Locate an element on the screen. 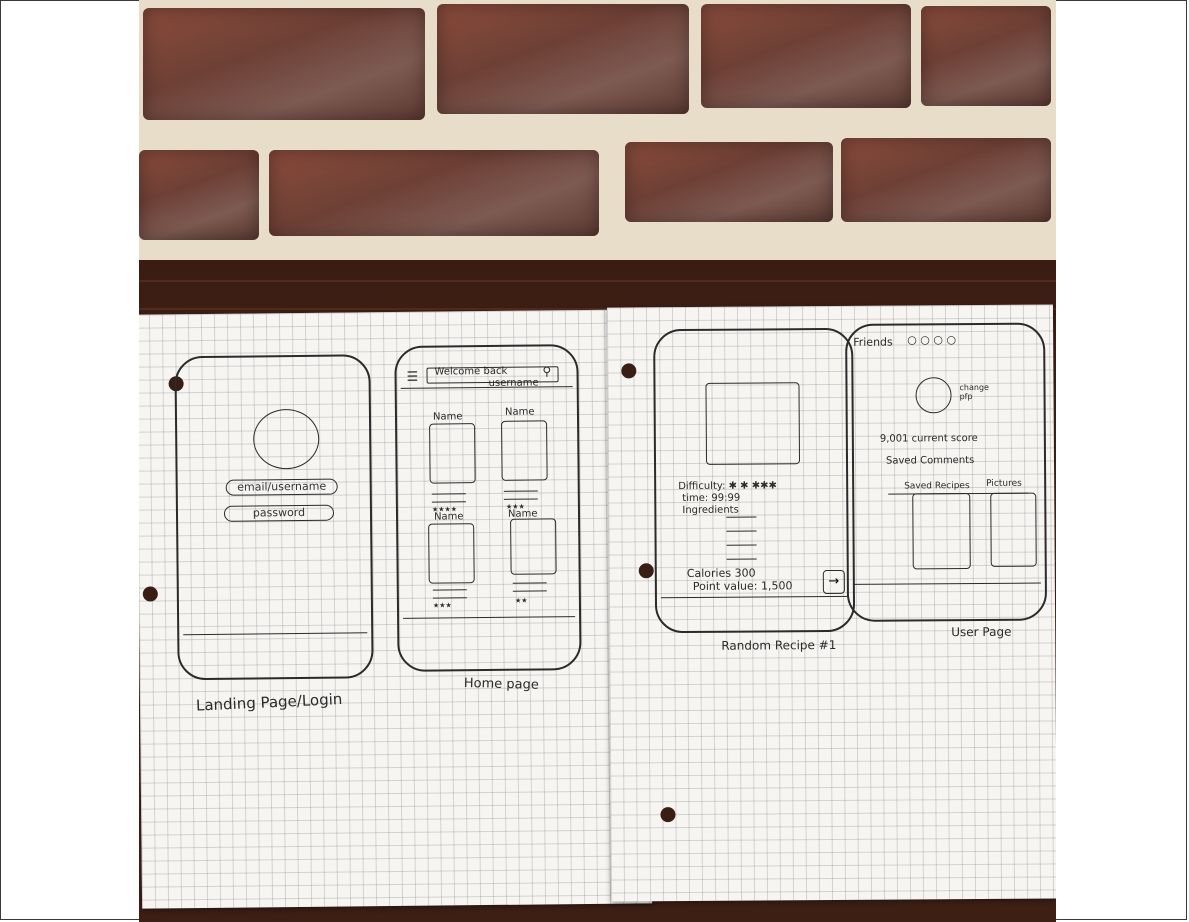 The image size is (1189, 922). menu-icon: ☰ is located at coordinates (412, 377).